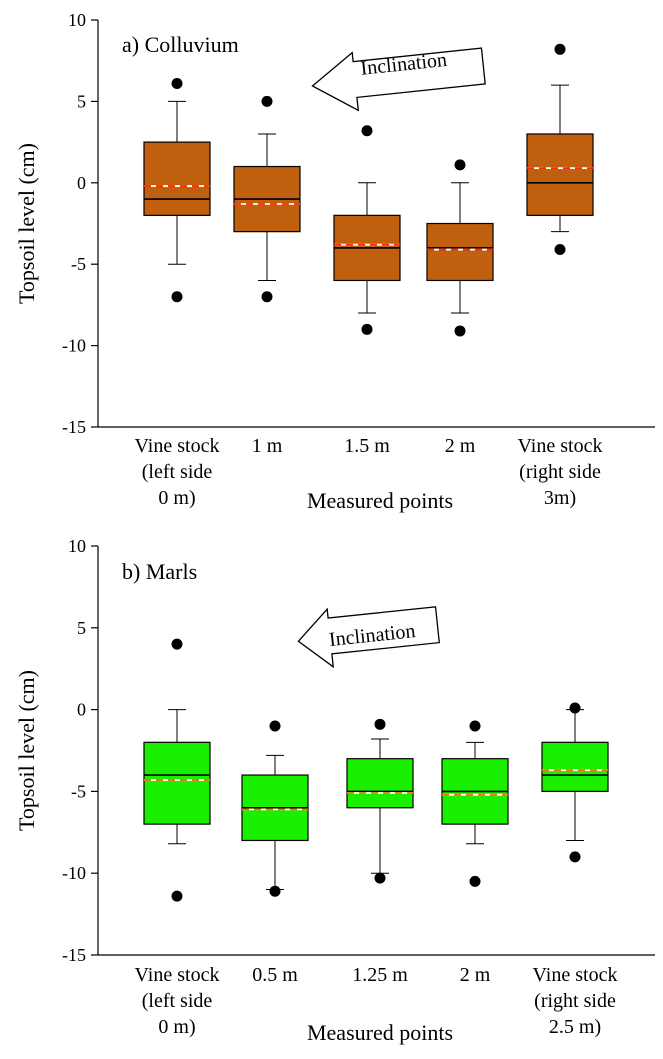 The image size is (663, 1059). What do you see at coordinates (180, 44) in the screenshot?
I see `panel-title: a) Colluvium` at bounding box center [180, 44].